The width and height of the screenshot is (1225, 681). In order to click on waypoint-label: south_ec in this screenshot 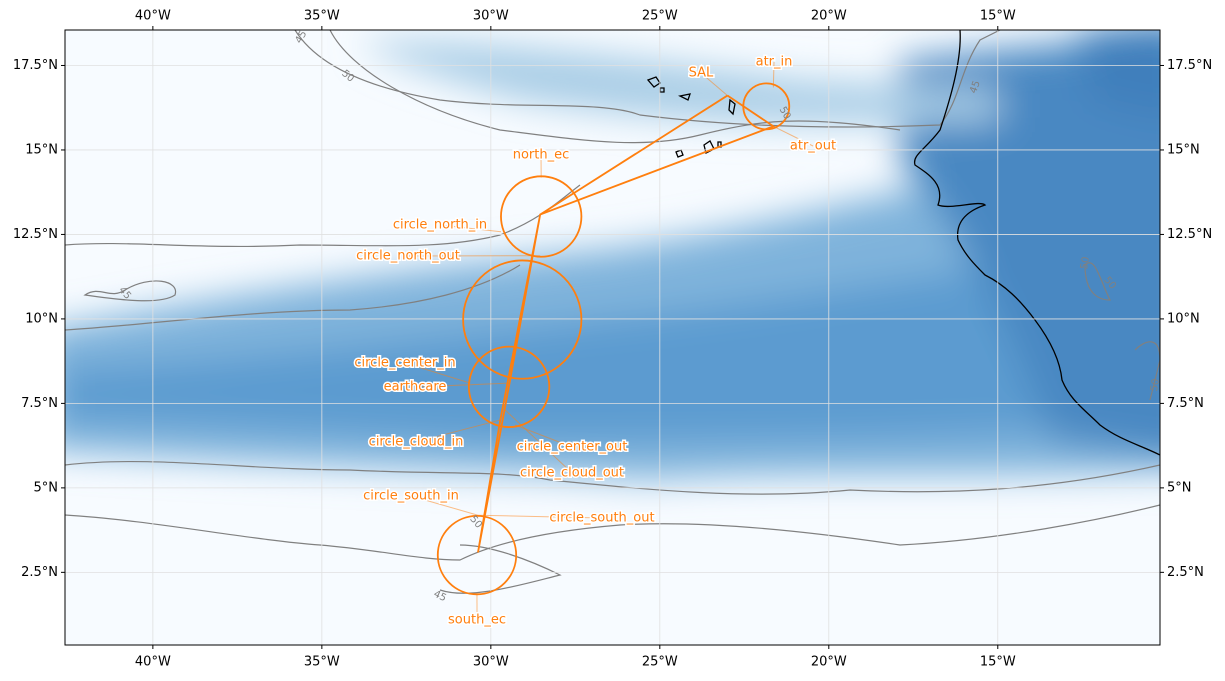, I will do `click(477, 620)`.